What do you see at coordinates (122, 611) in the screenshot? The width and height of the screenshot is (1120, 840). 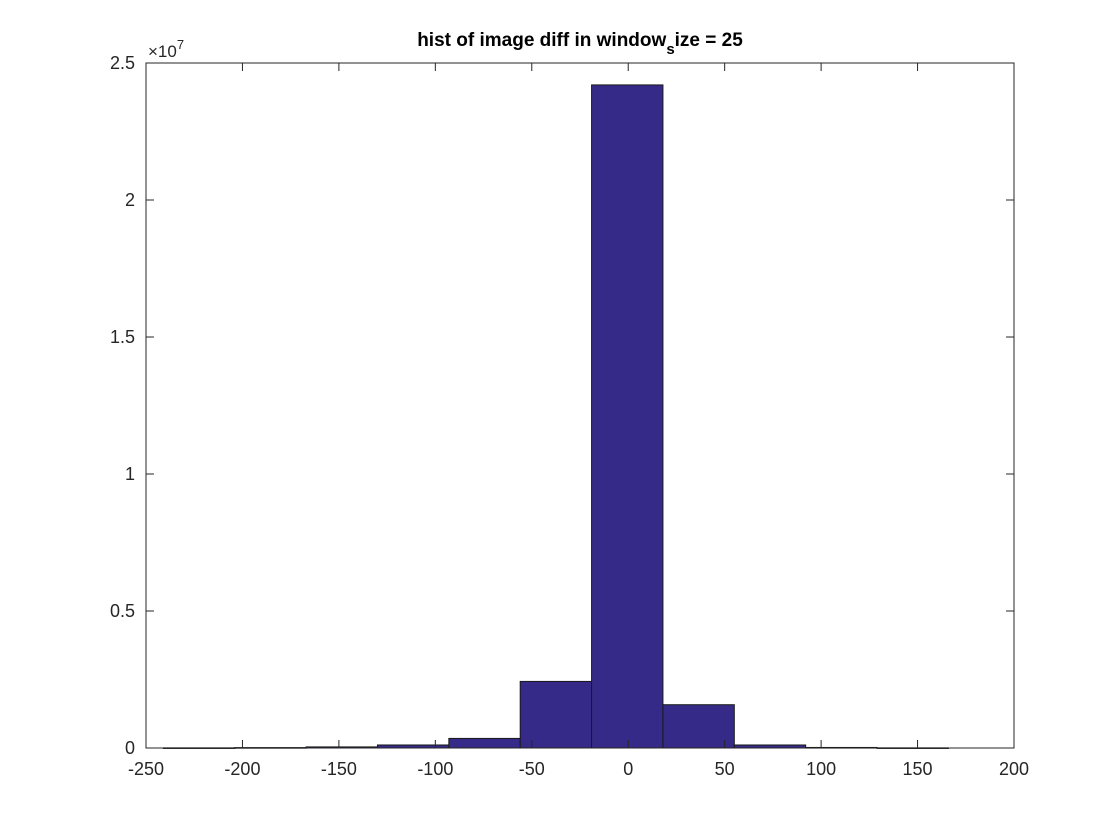 I see `y-tick-label: 0.5` at bounding box center [122, 611].